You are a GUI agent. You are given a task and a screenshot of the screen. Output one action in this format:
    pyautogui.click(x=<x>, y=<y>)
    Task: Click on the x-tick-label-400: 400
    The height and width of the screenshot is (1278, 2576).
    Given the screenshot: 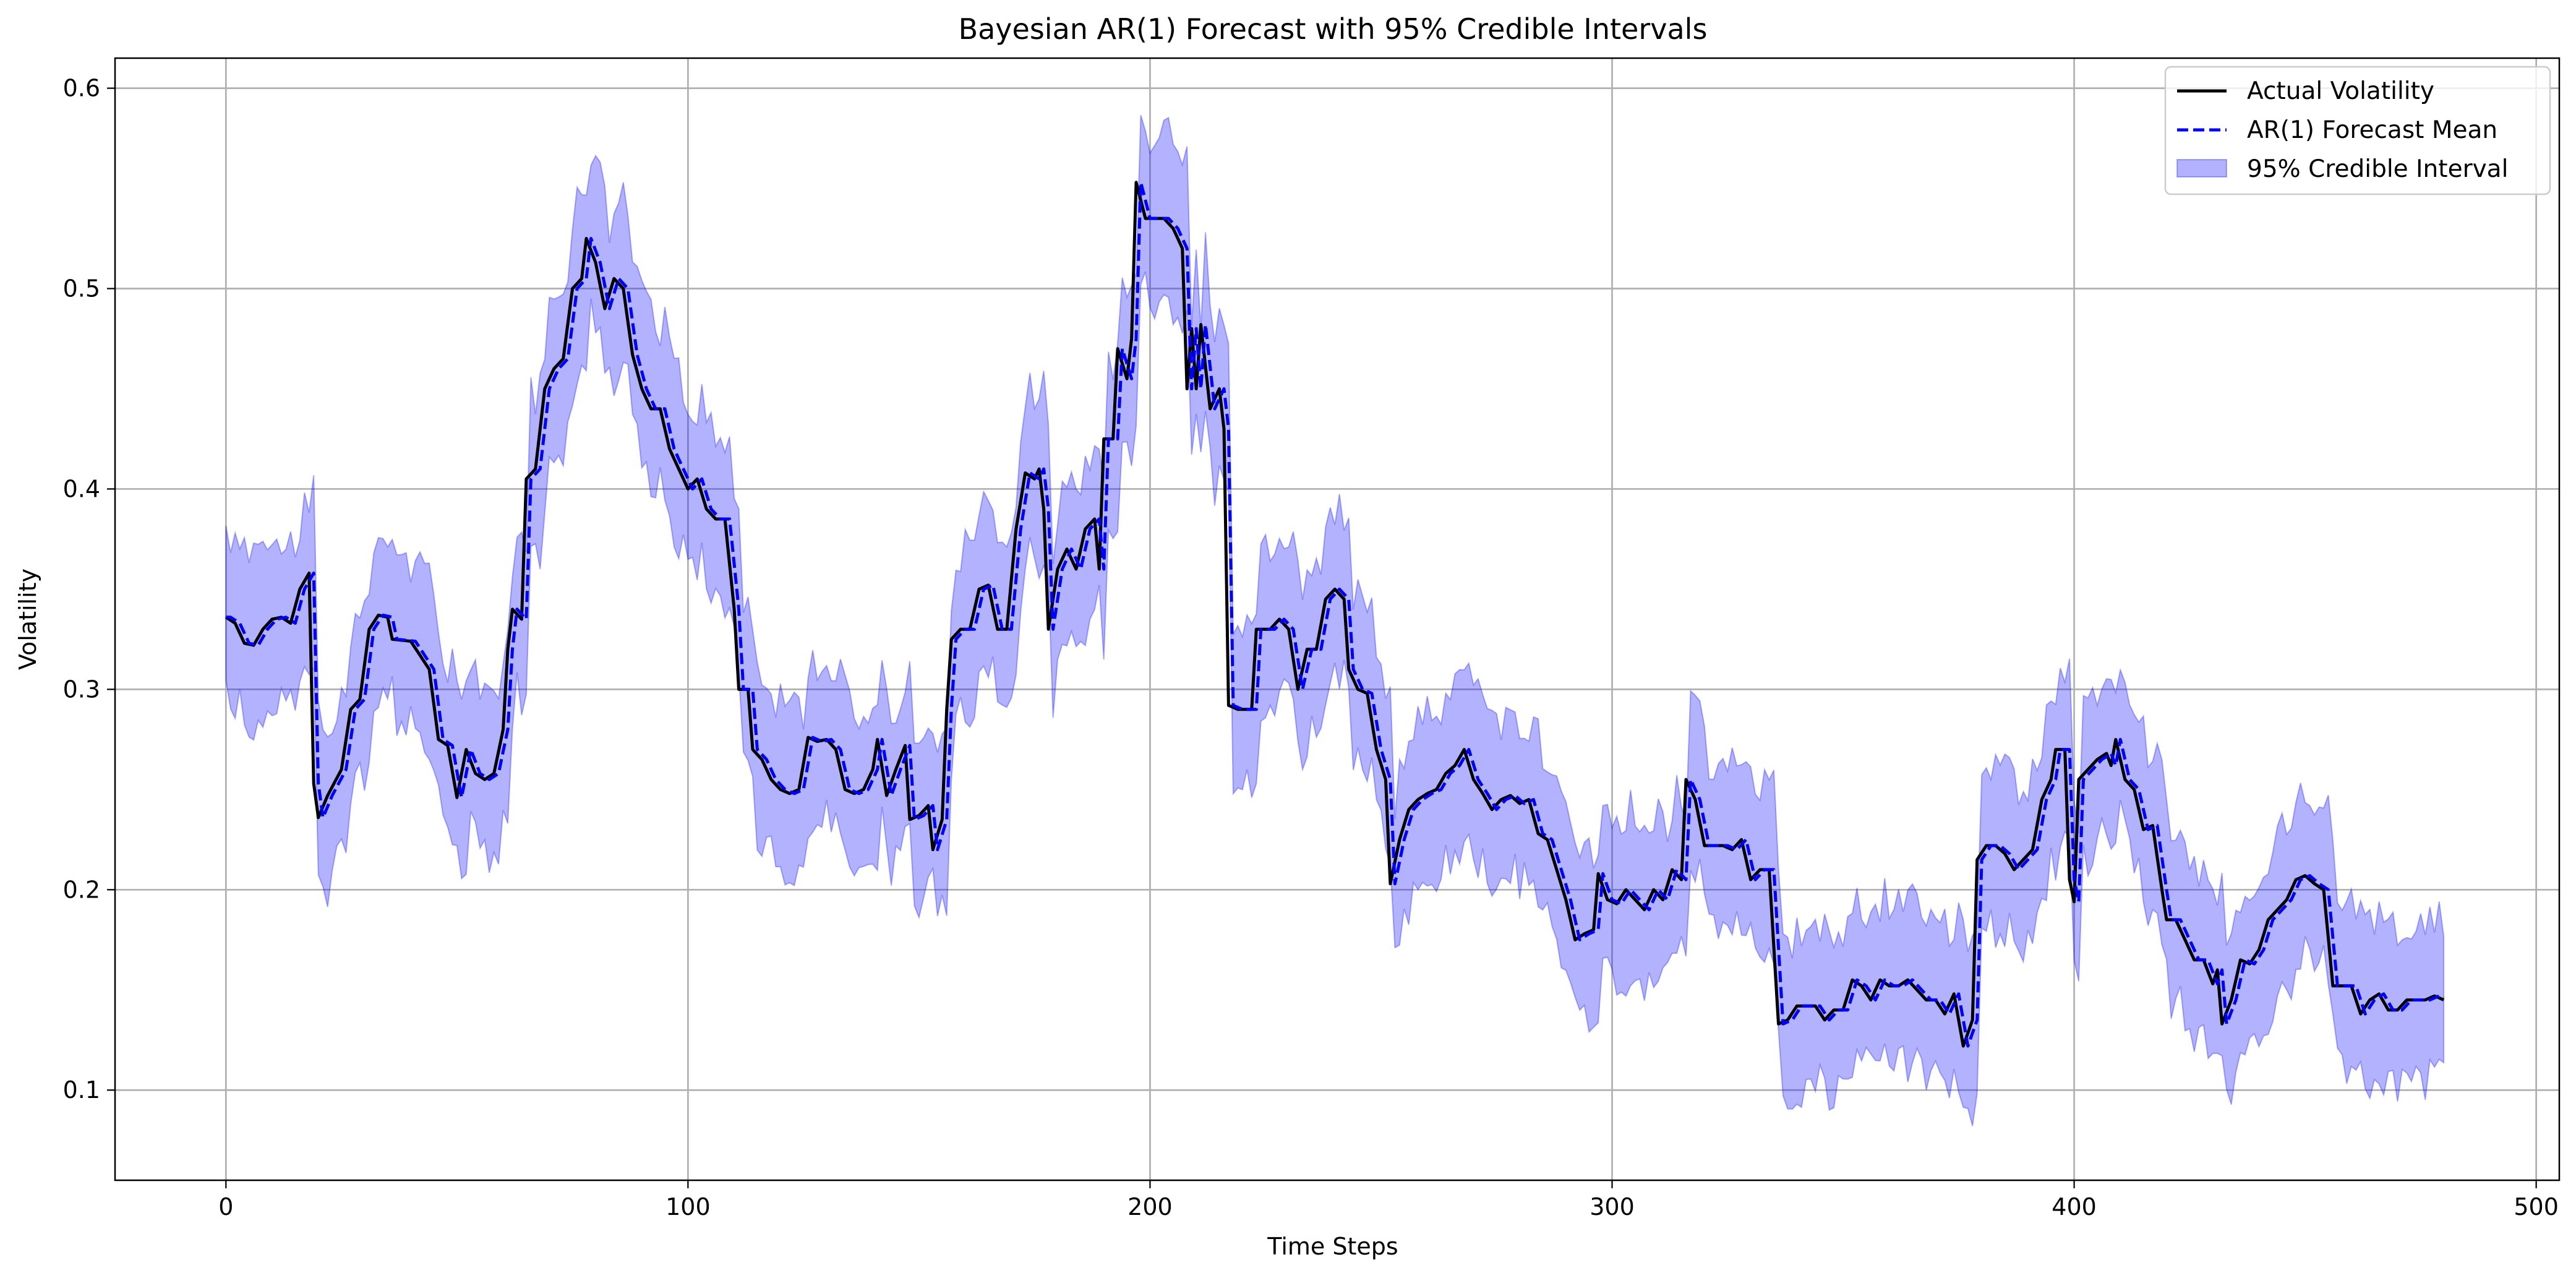 What is the action you would take?
    pyautogui.click(x=2074, y=1206)
    